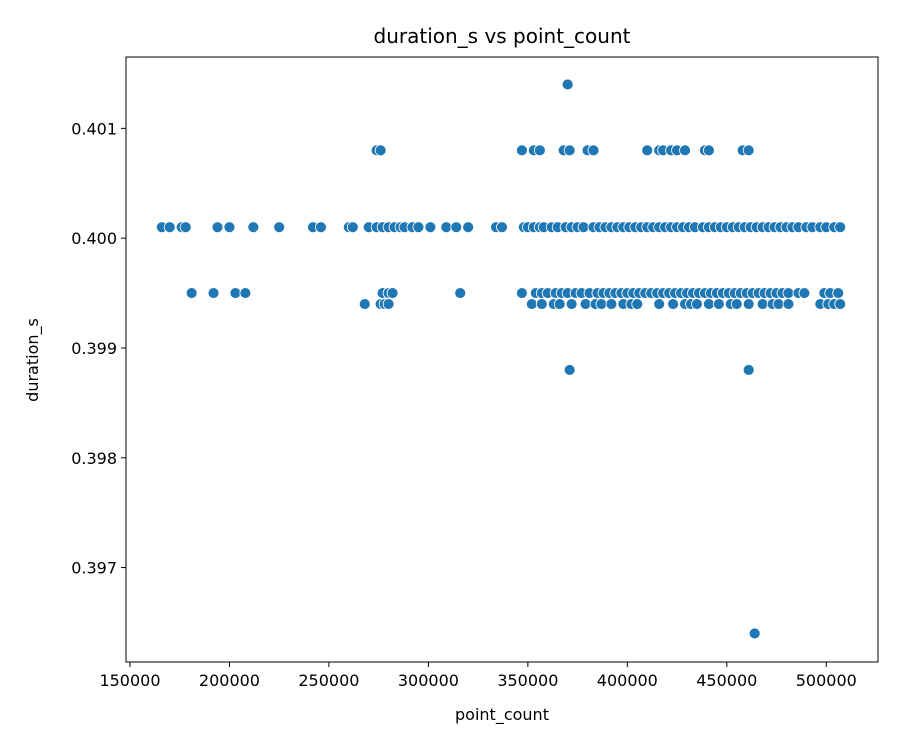 This screenshot has height=750, width=900. What do you see at coordinates (94, 348) in the screenshot?
I see `y-tick-label: 0.399` at bounding box center [94, 348].